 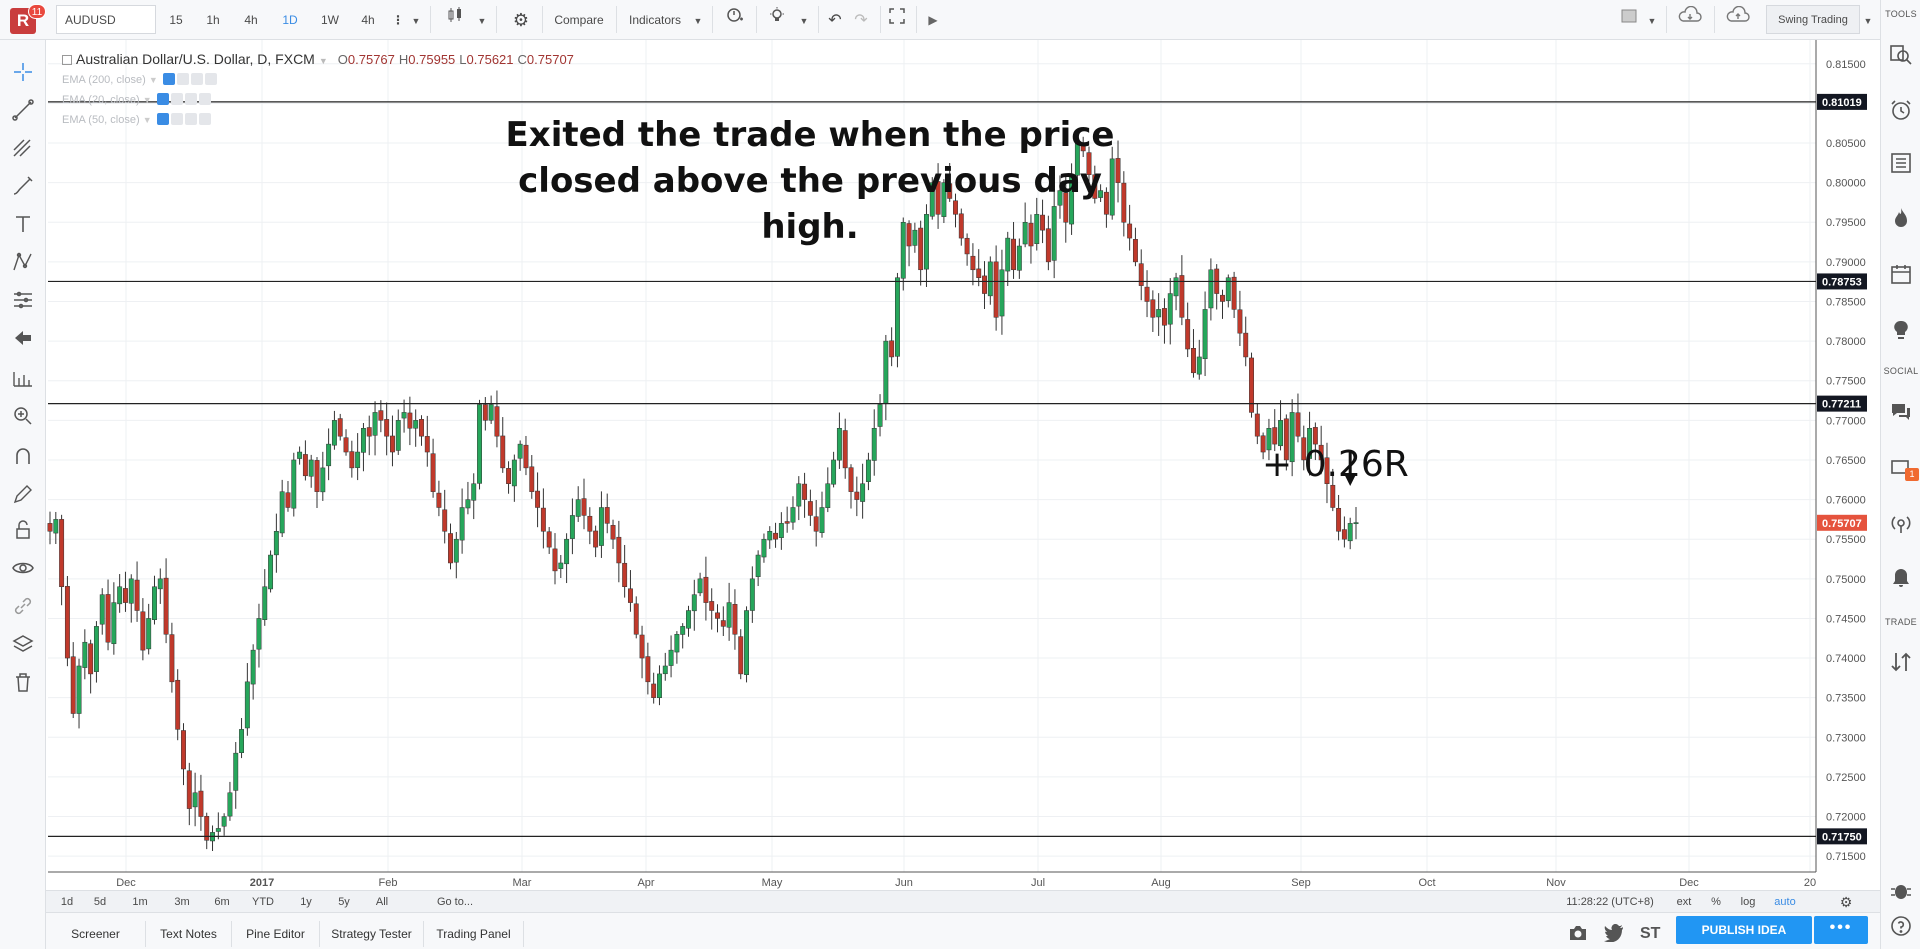 I want to click on undo-icon: ↶, so click(x=835, y=20).